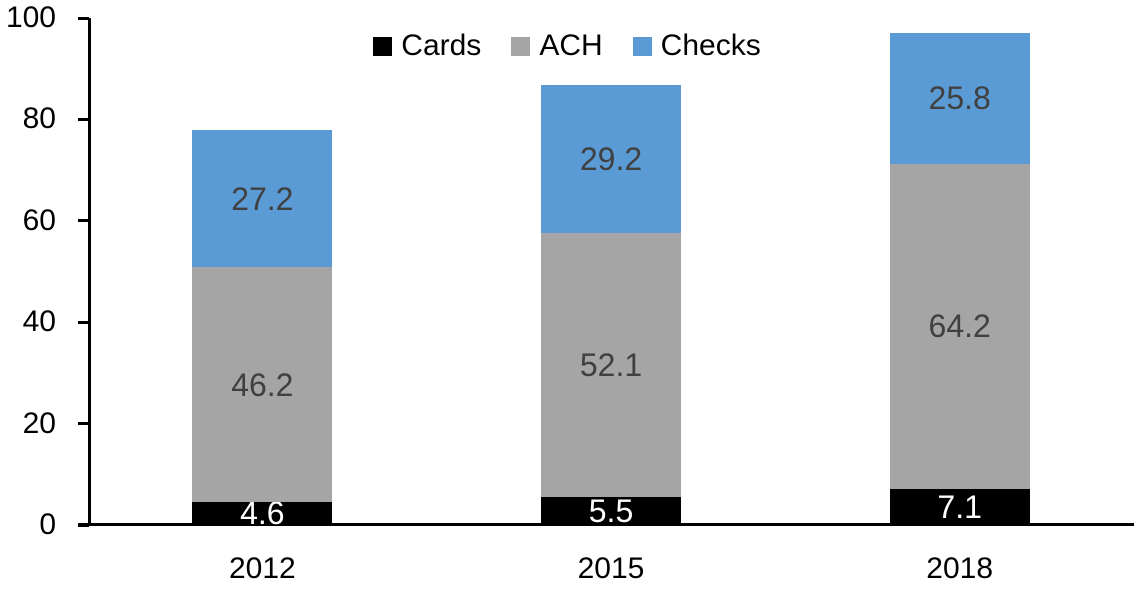 Image resolution: width=1134 pixels, height=599 pixels. I want to click on chart-legend: Cards ACH Checks, so click(567, 46).